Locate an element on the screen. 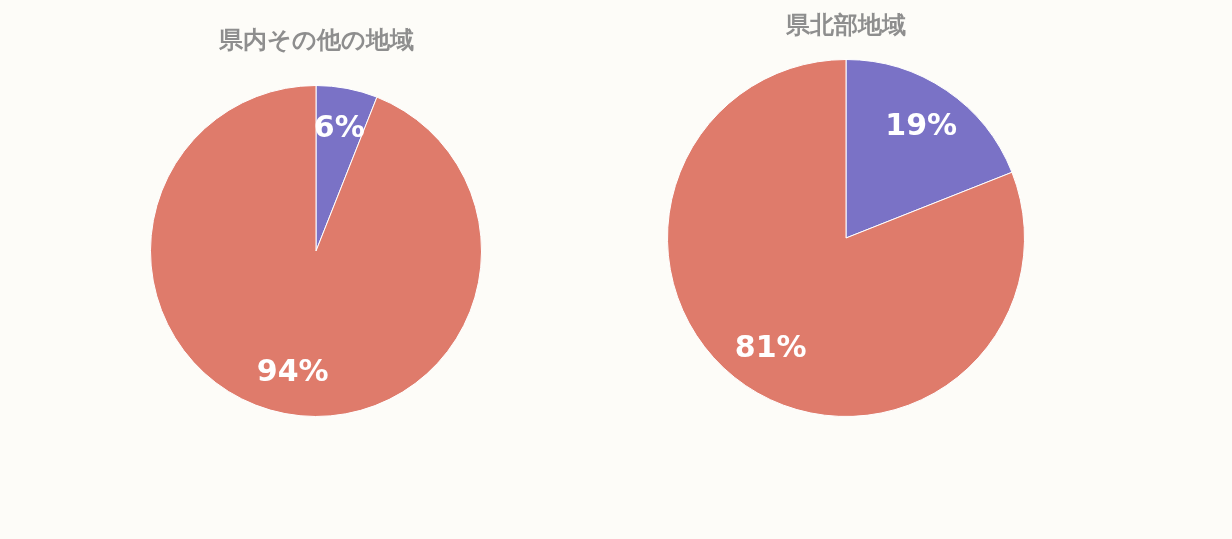 This screenshot has width=1232, height=539. data-label: 94% is located at coordinates (292, 370).